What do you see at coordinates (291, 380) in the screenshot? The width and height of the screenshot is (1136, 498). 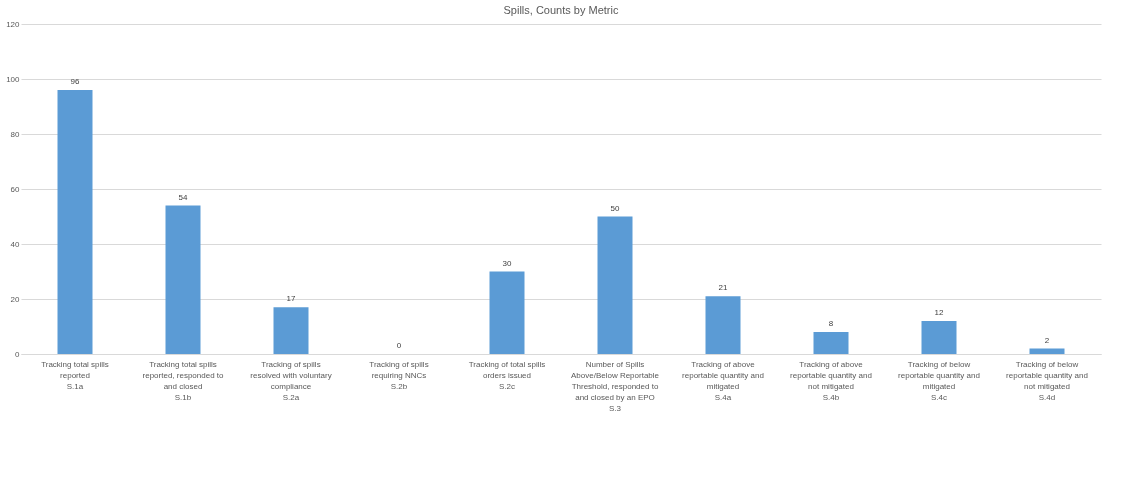 I see `x-tick-label: Tracking of spills resolved with voluntary compliance S.2a` at bounding box center [291, 380].